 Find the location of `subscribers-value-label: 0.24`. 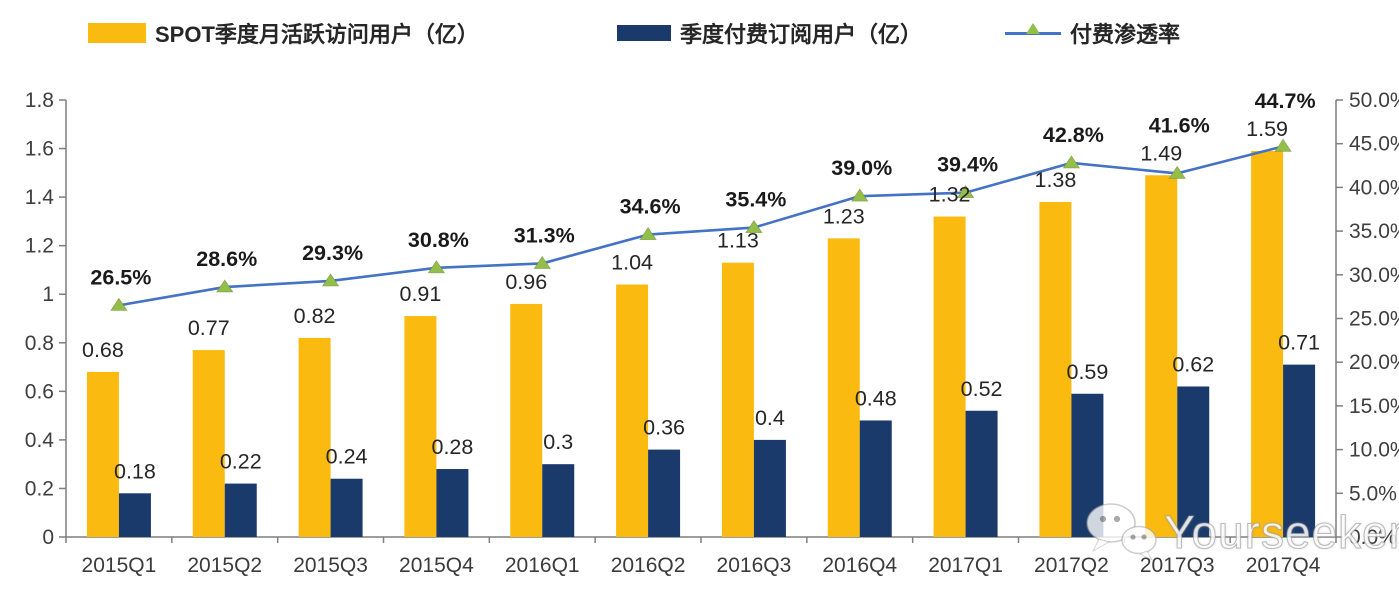

subscribers-value-label: 0.24 is located at coordinates (347, 457).